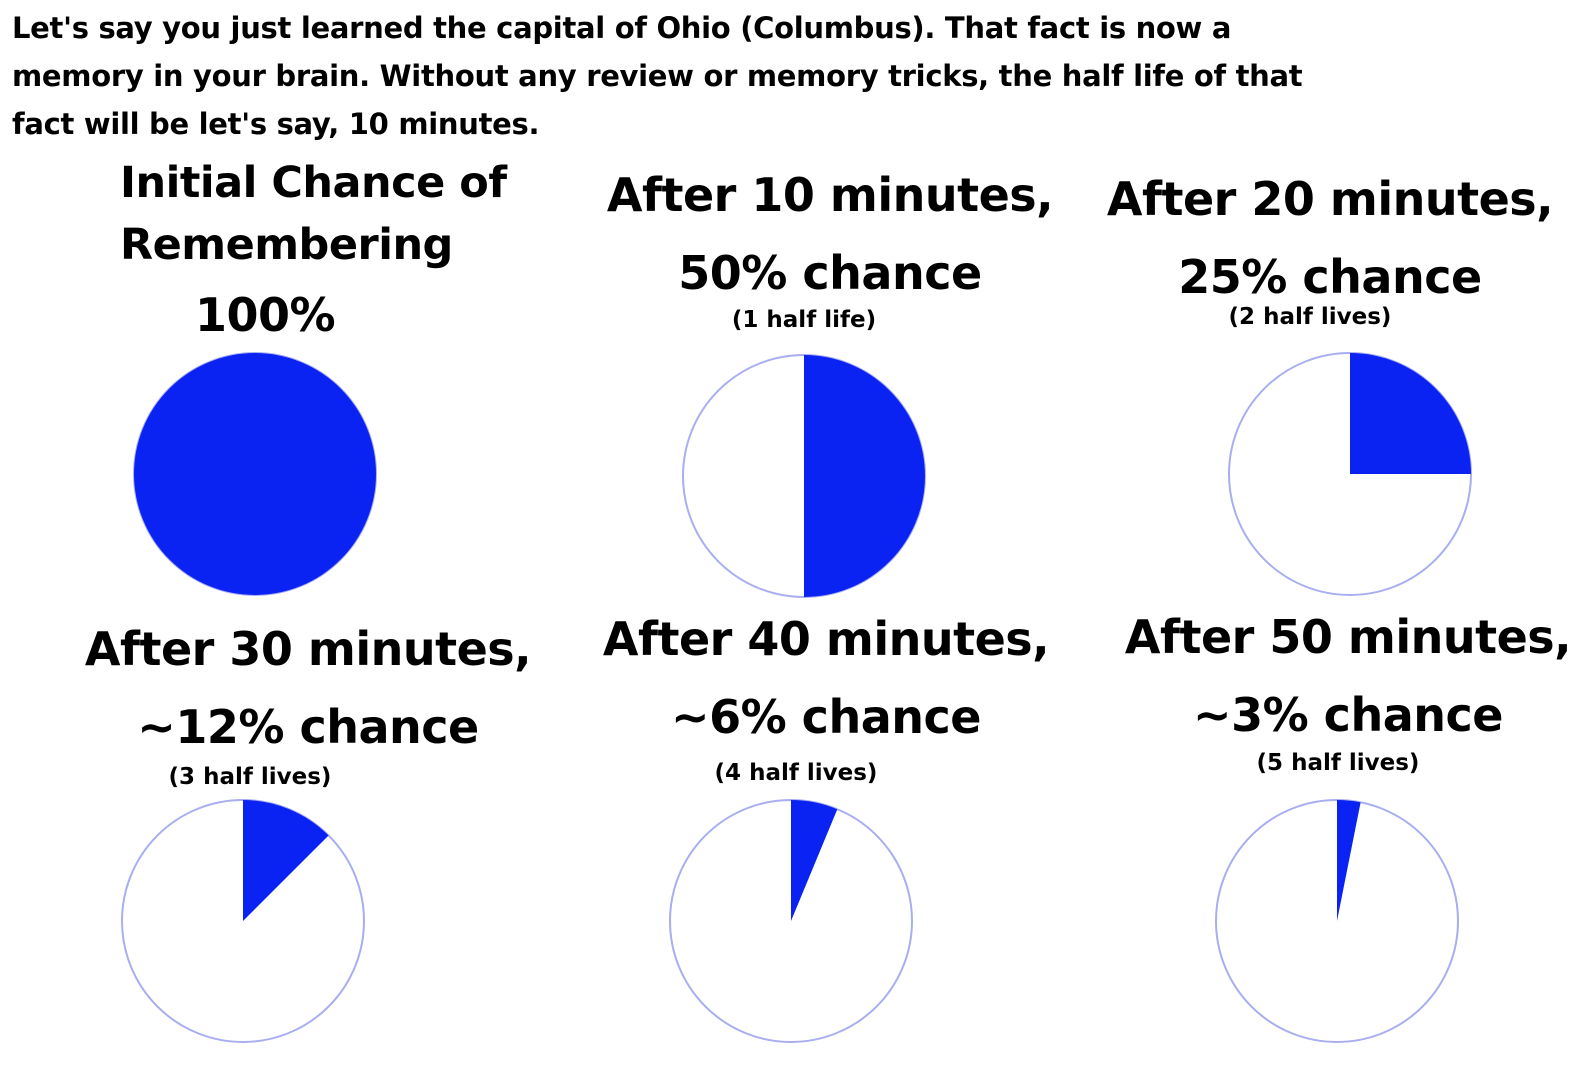 This screenshot has height=1071, width=1588. I want to click on pie-chart-30-minutes, so click(243, 921).